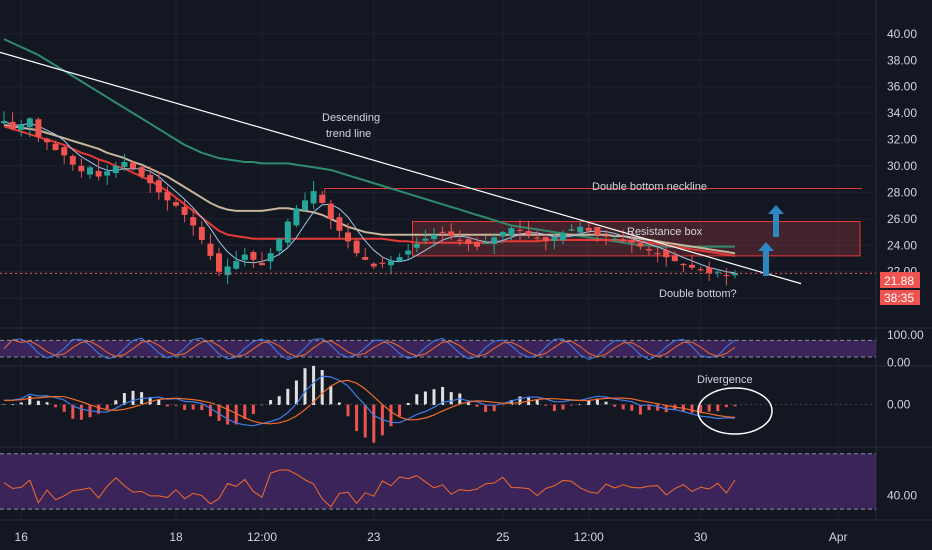  What do you see at coordinates (902, 113) in the screenshot?
I see `price-tick-label: 34.00` at bounding box center [902, 113].